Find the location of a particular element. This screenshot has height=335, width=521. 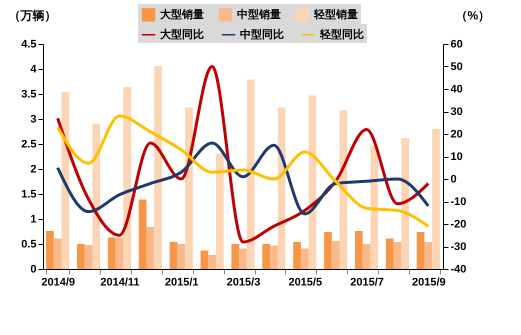

y-tick-label: 1 is located at coordinates (33, 220).